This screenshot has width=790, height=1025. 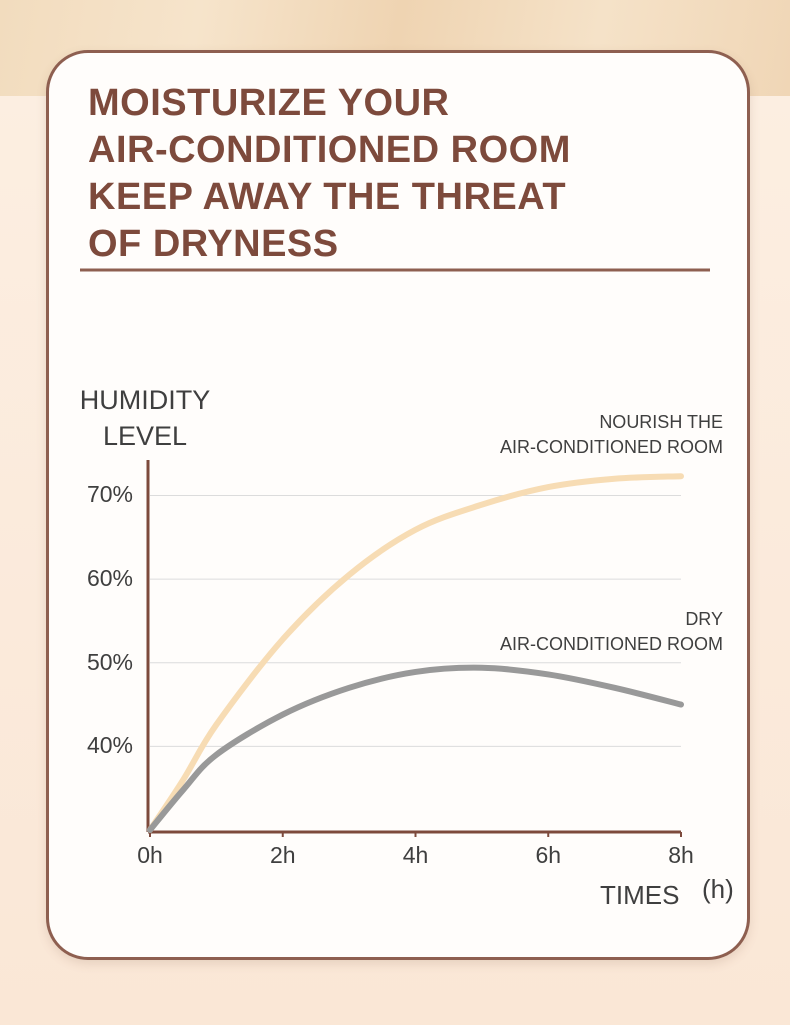 I want to click on legend-label: DRY AIR-CONDITIONED ROOM, so click(x=611, y=631).